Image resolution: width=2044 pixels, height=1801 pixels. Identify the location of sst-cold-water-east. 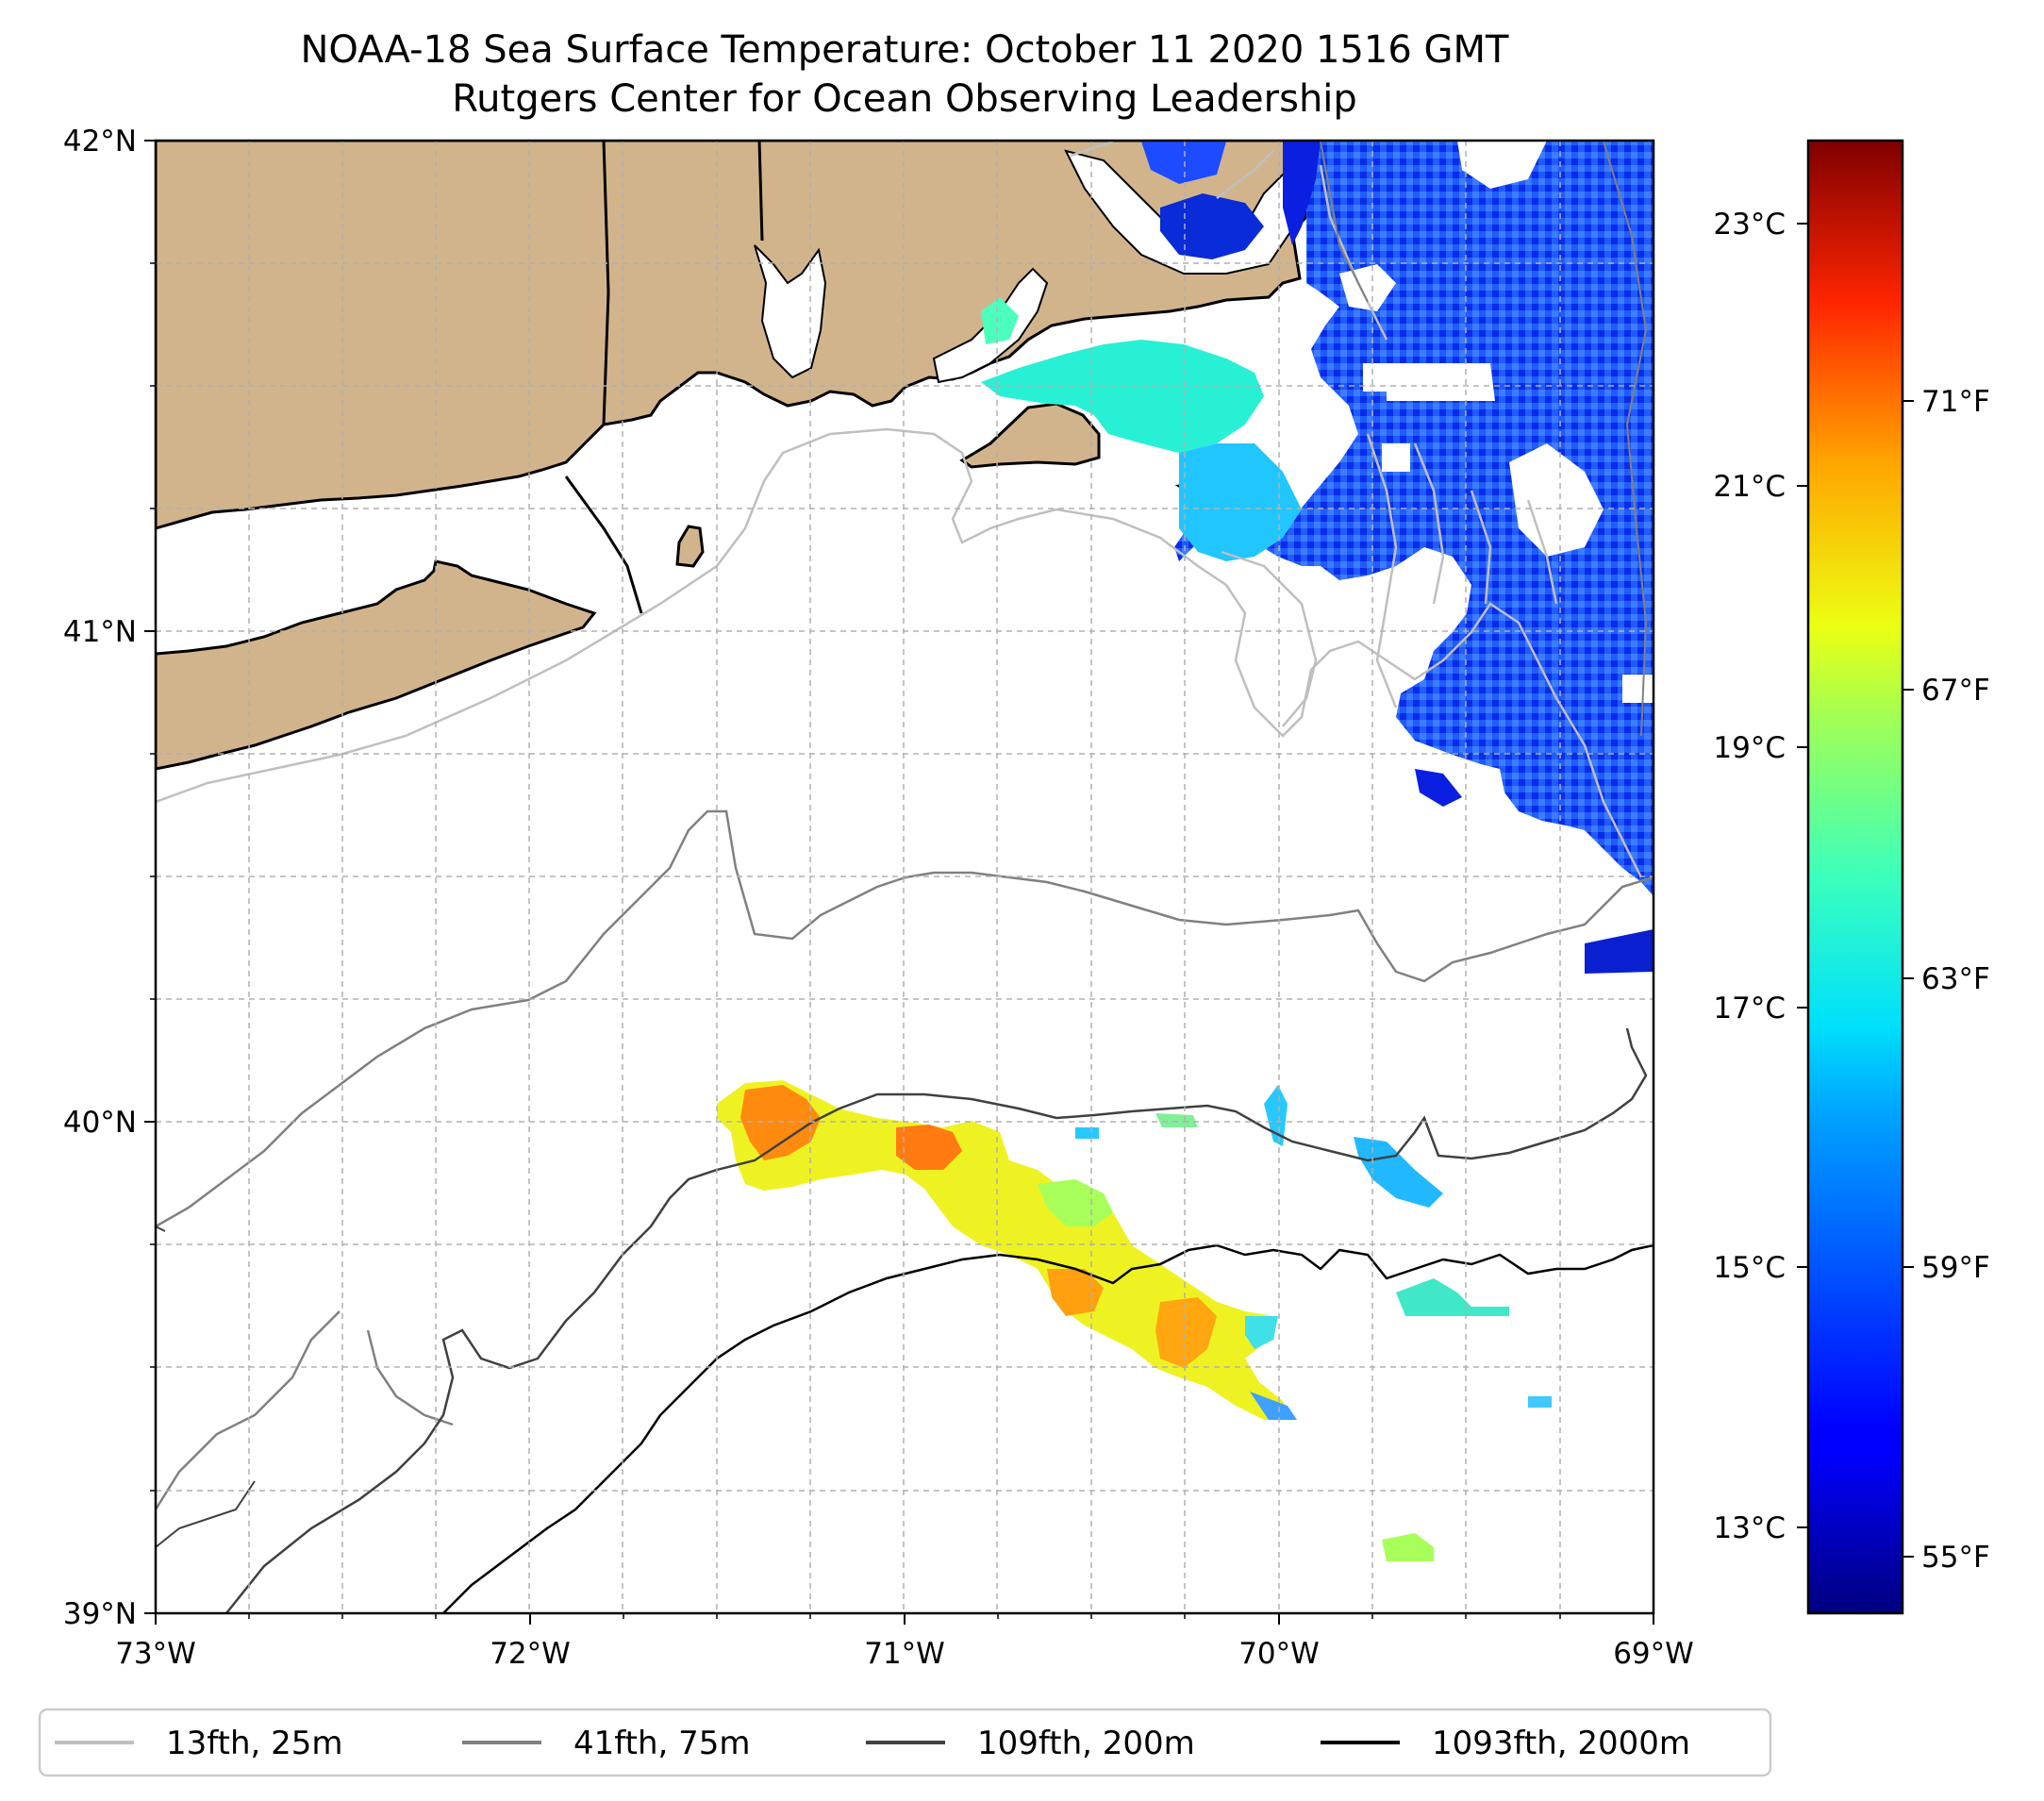
(1413, 518).